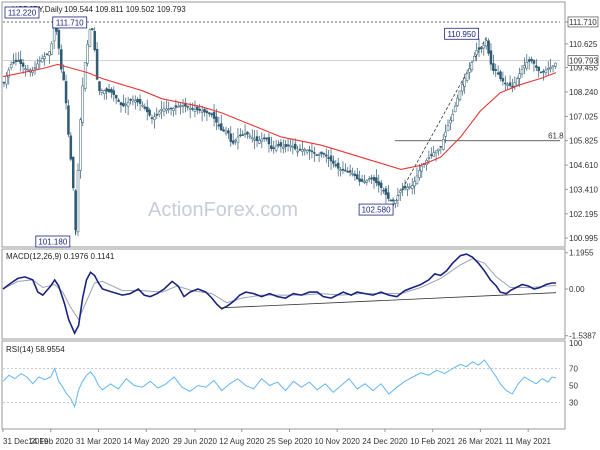 The width and height of the screenshot is (600, 450). What do you see at coordinates (583, 116) in the screenshot?
I see `price-axis-label: 107.025` at bounding box center [583, 116].